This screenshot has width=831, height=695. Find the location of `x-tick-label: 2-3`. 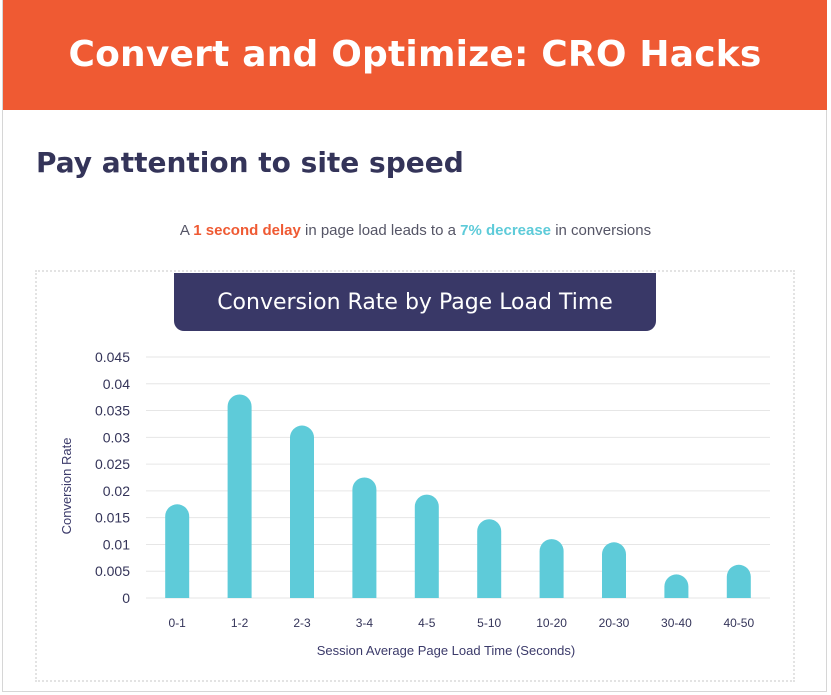

x-tick-label: 2-3 is located at coordinates (302, 623).